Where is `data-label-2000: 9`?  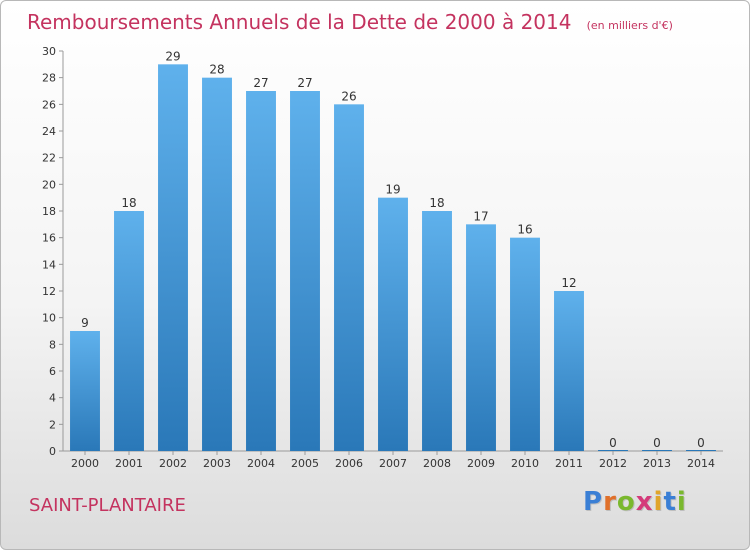 data-label-2000: 9 is located at coordinates (85, 323).